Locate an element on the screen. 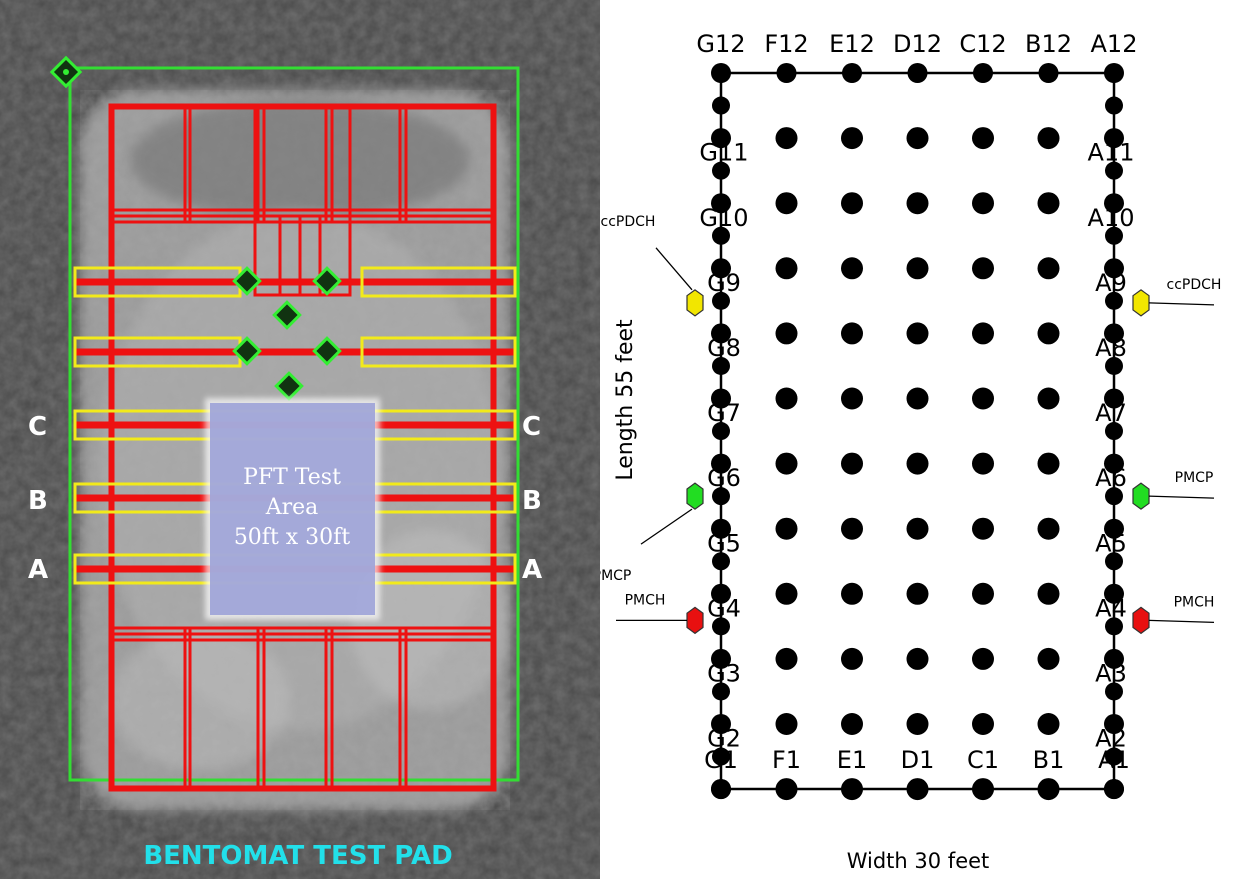 The width and height of the screenshot is (1260, 879). grid-point-e7 is located at coordinates (852, 398).